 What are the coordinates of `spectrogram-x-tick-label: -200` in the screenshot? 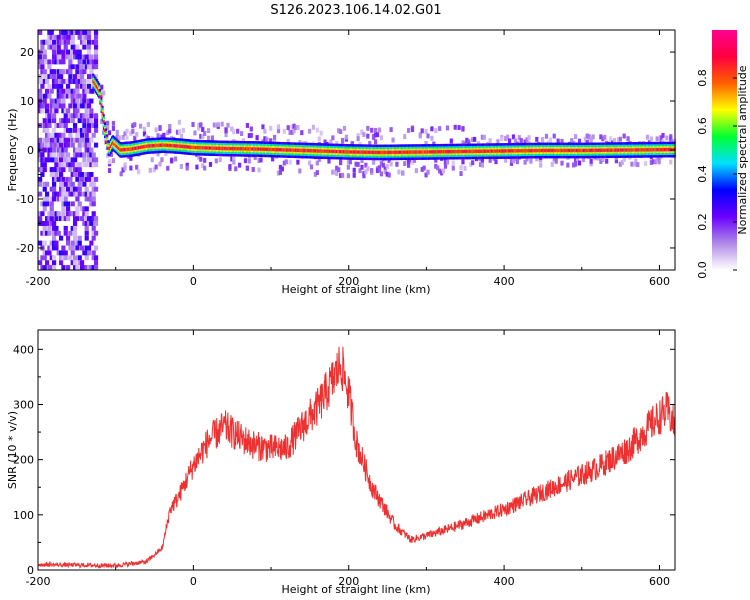 It's located at (38, 281).